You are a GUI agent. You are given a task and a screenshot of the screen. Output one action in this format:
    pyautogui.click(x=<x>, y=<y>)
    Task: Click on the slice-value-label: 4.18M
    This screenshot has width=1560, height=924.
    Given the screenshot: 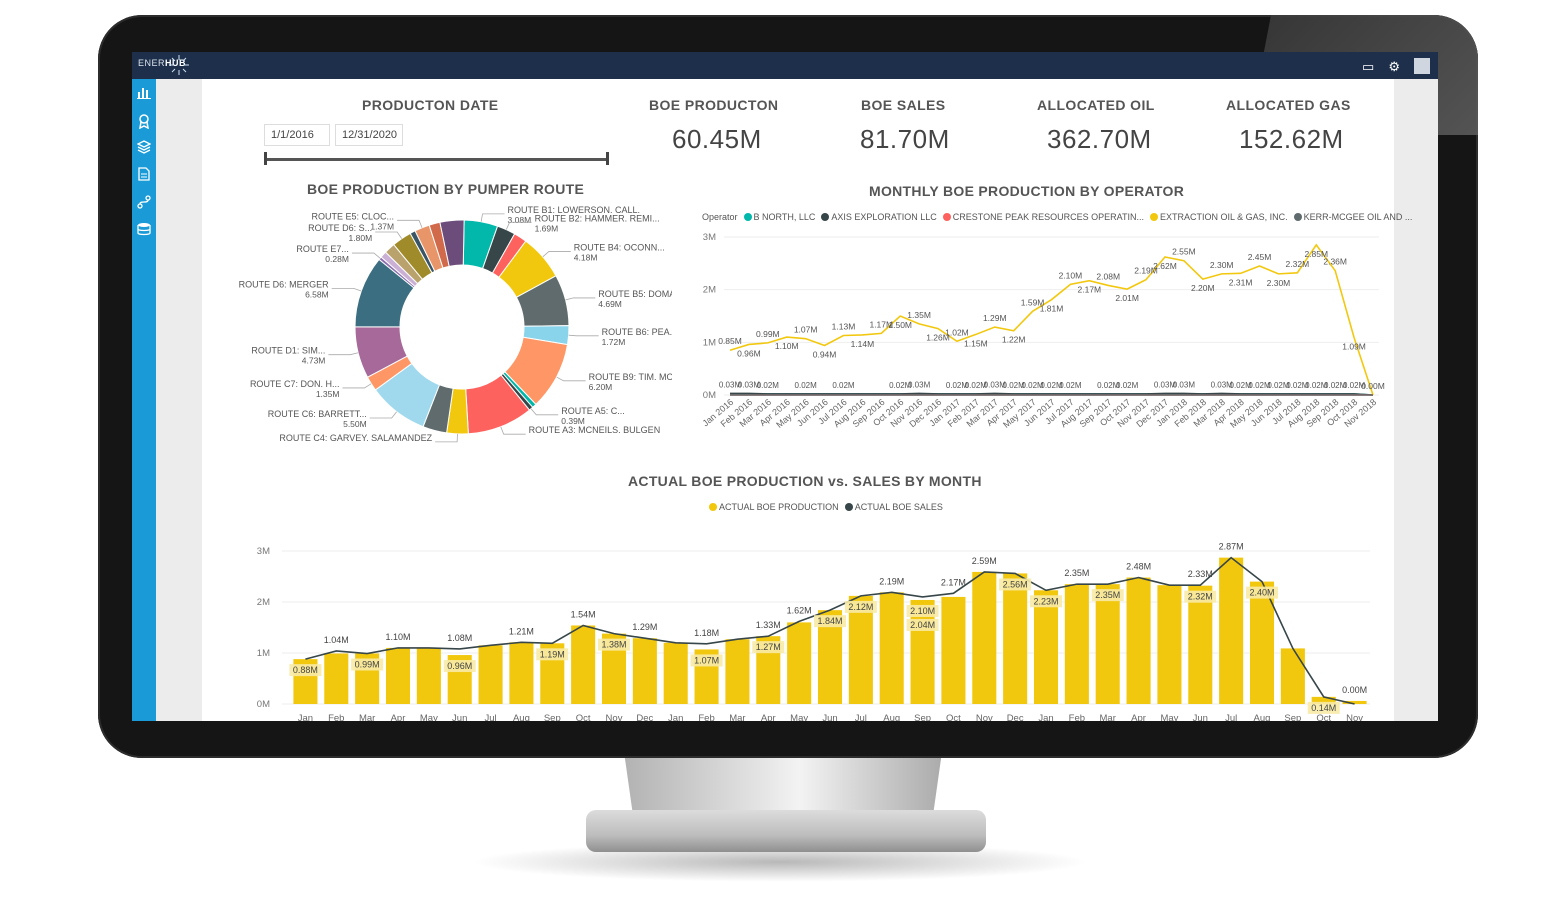 What is the action you would take?
    pyautogui.click(x=586, y=258)
    